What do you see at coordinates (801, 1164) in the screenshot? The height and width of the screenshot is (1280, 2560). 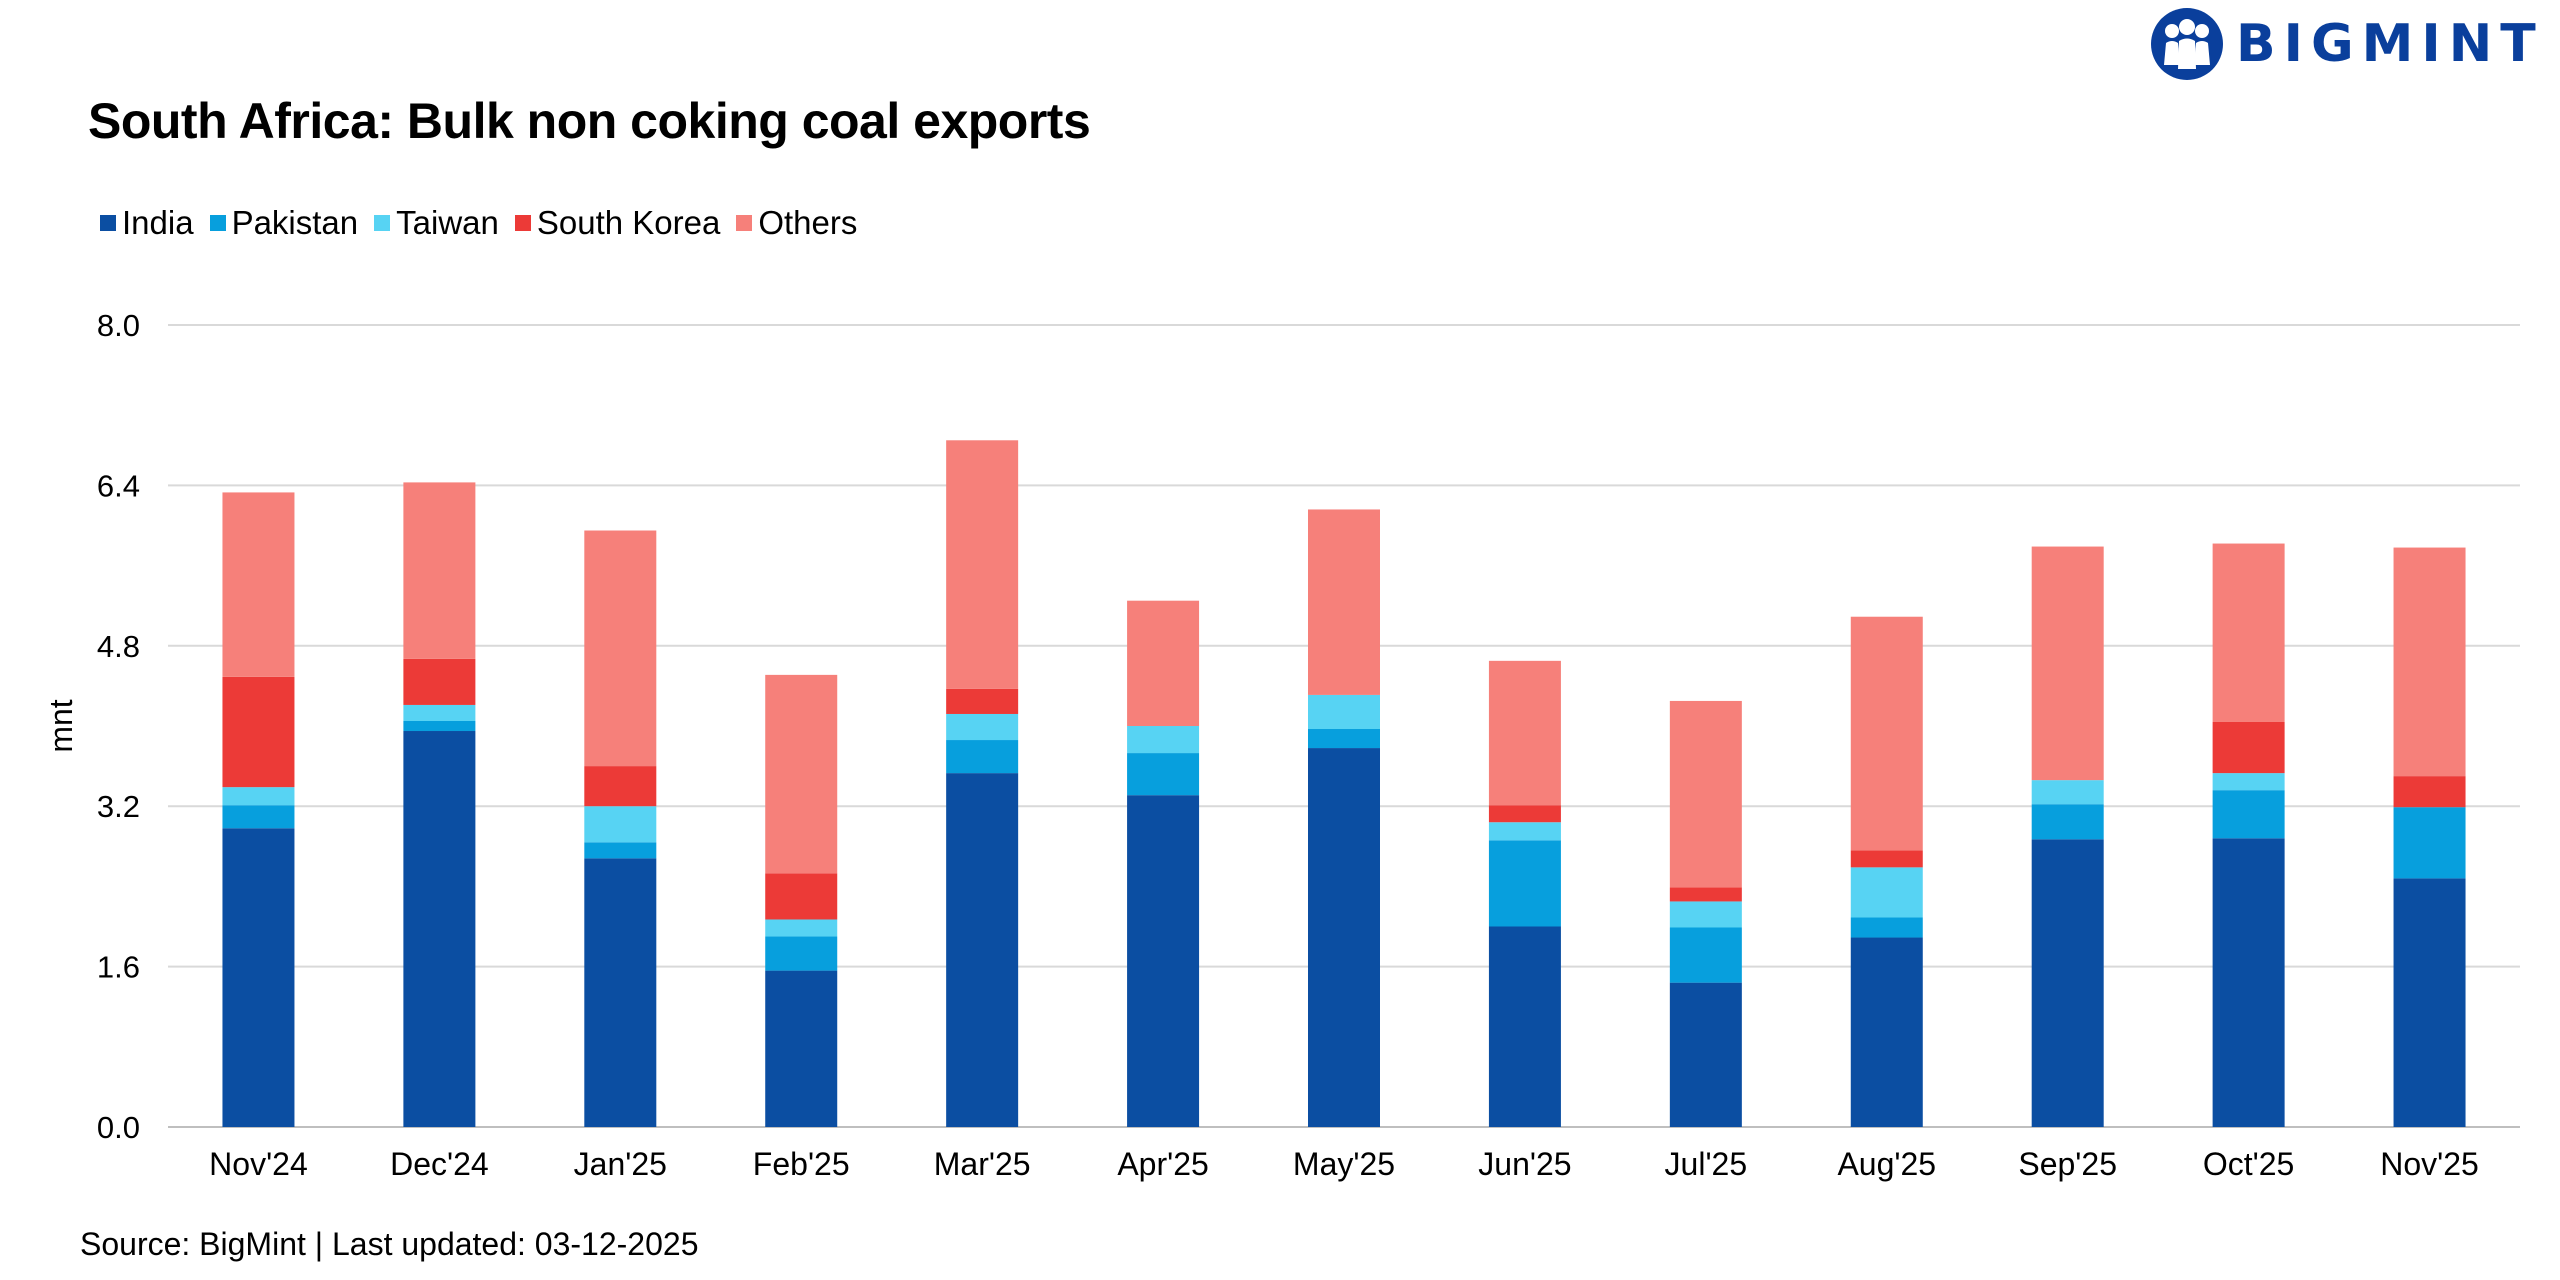 I see `x-tick-label: Feb'25` at bounding box center [801, 1164].